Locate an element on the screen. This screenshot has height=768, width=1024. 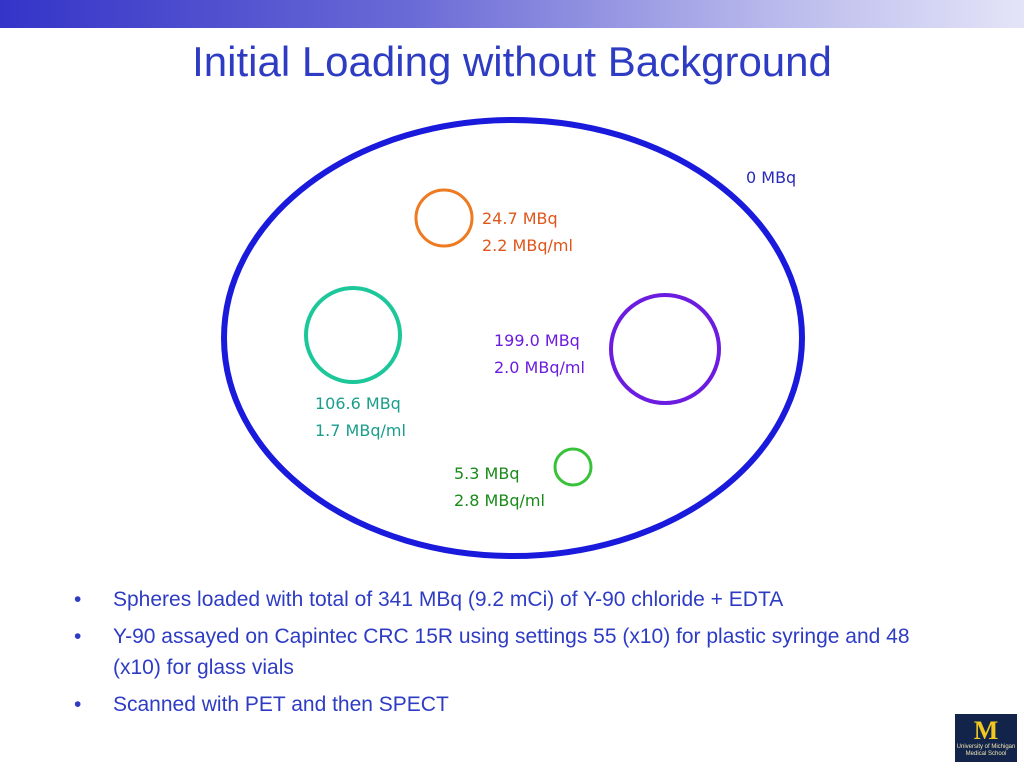
green-sphere-label: 5.3 MBq 2.8 MBq/ml is located at coordinates (499, 487).